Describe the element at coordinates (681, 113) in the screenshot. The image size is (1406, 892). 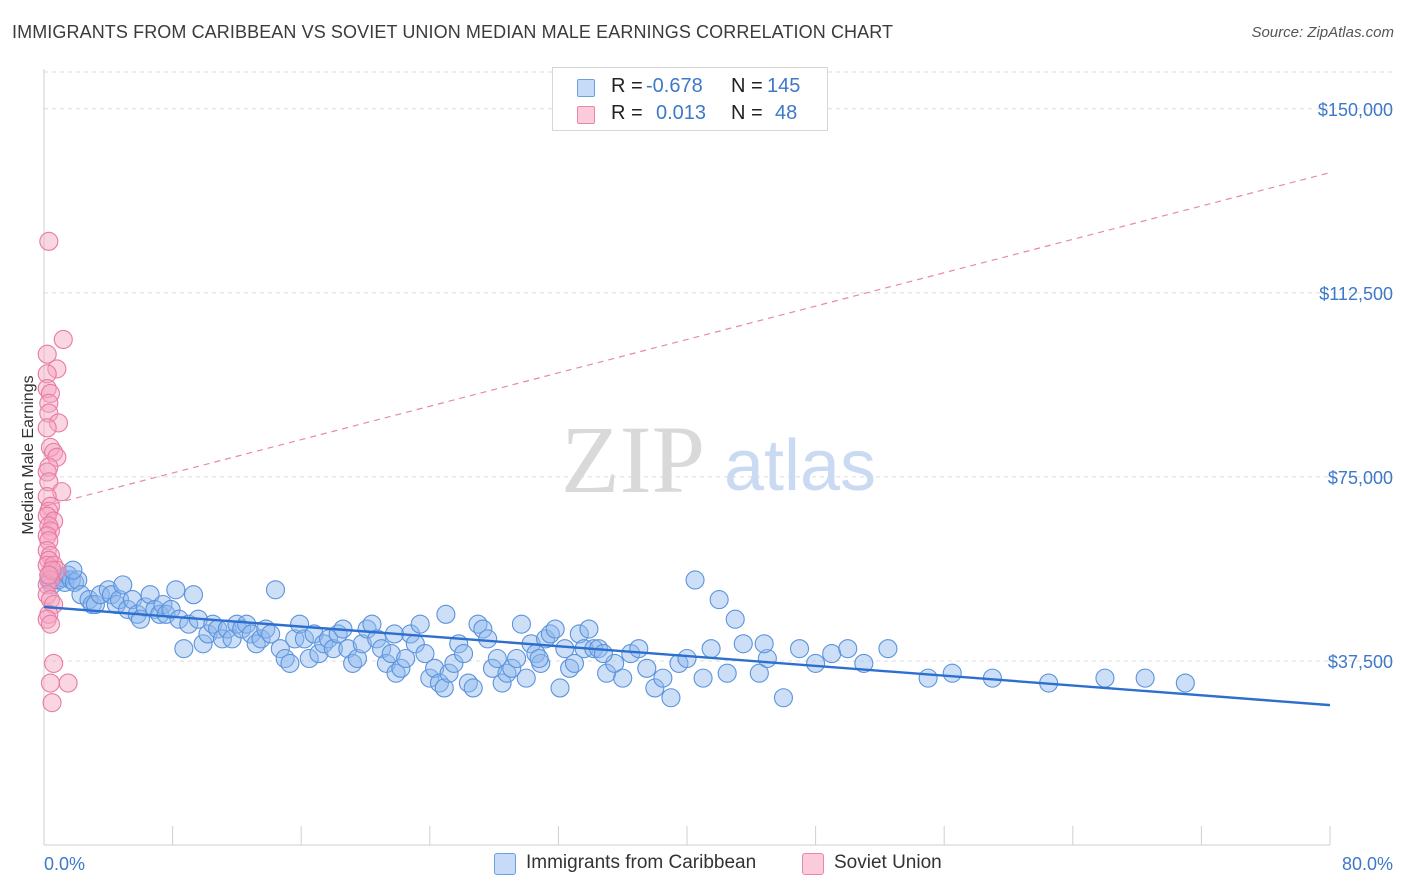
I see `legend-r-value-soviet: 0.013` at that location.